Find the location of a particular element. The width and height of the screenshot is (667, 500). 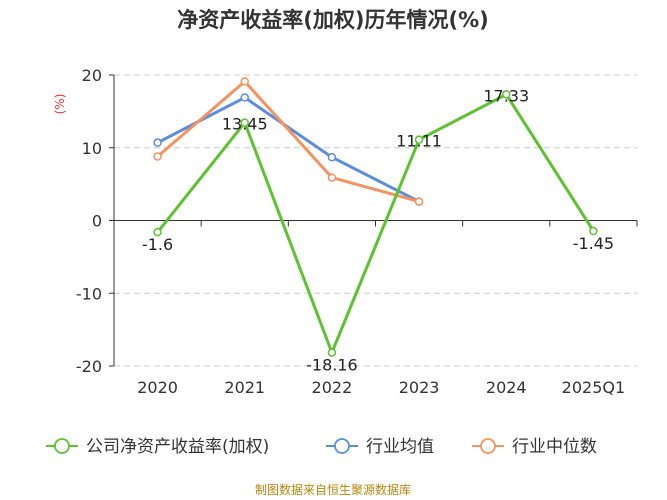

data-label: 11.11 is located at coordinates (419, 141).